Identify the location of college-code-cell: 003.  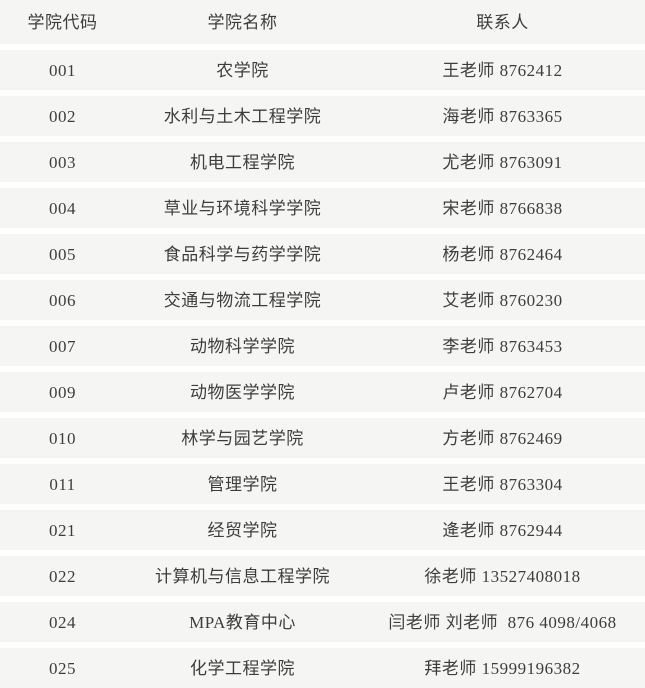
(62, 162).